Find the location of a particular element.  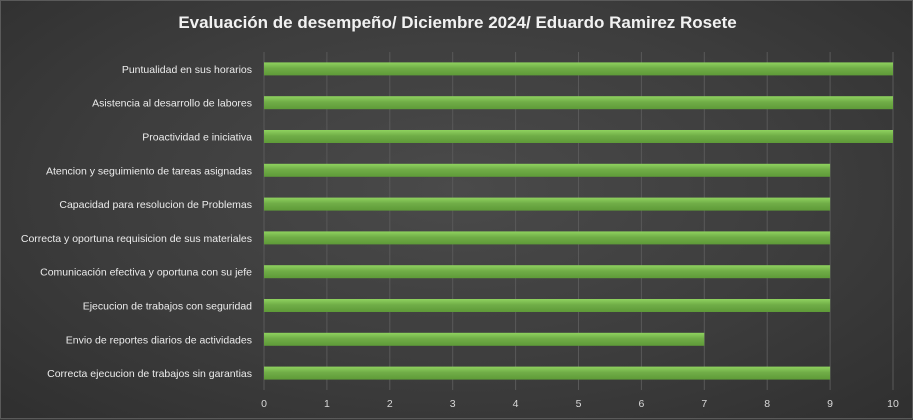

x-axis-tick-labels: 0 1 2 3 4 5 6 7 8 9 10 is located at coordinates (580, 404).